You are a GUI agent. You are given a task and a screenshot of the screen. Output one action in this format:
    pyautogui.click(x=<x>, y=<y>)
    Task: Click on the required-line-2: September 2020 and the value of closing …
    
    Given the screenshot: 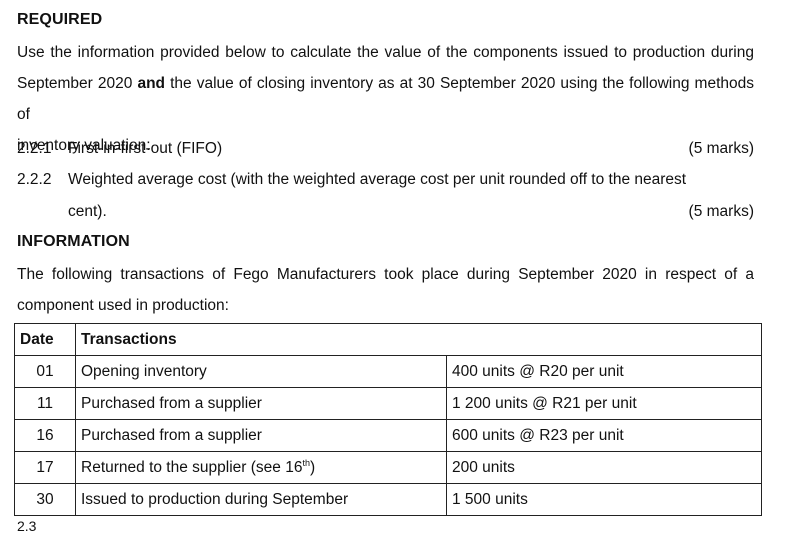 What is the action you would take?
    pyautogui.click(x=385, y=99)
    